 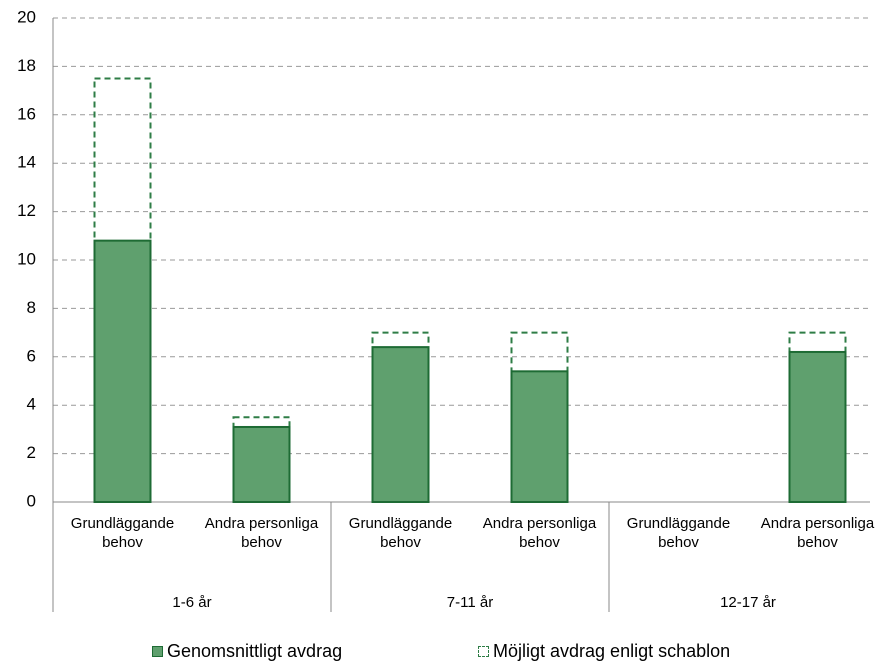 What do you see at coordinates (748, 602) in the screenshot?
I see `group-label: 12-17 år` at bounding box center [748, 602].